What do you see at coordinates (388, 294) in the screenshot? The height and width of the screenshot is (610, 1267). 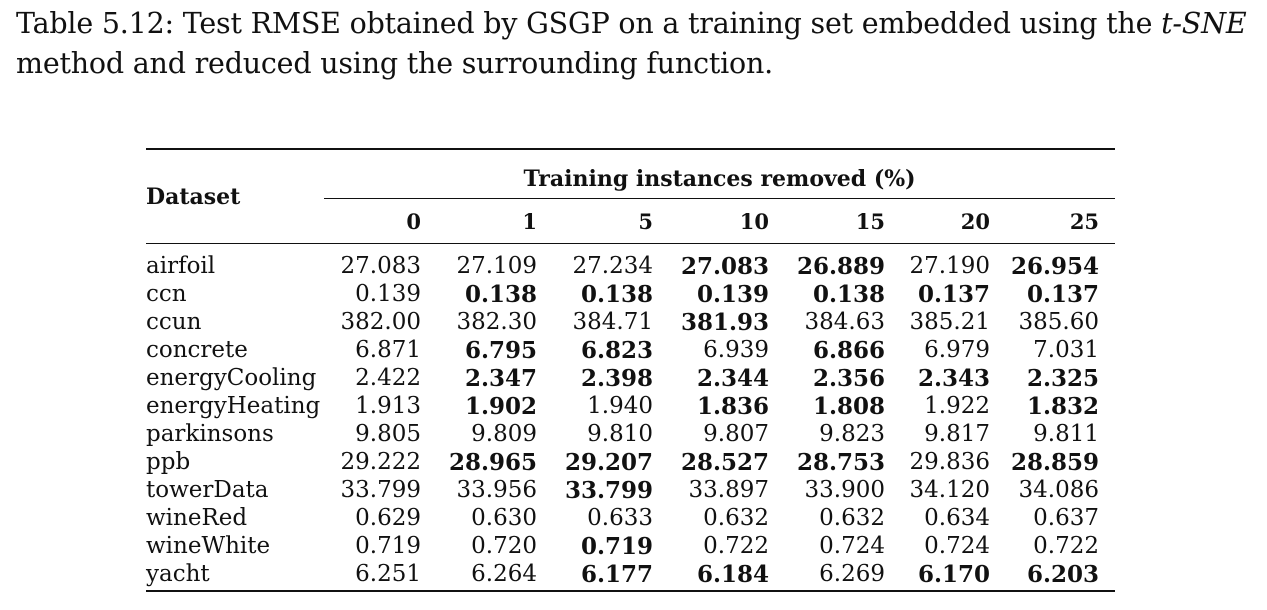 I see `rmse-cell: 0.139` at bounding box center [388, 294].